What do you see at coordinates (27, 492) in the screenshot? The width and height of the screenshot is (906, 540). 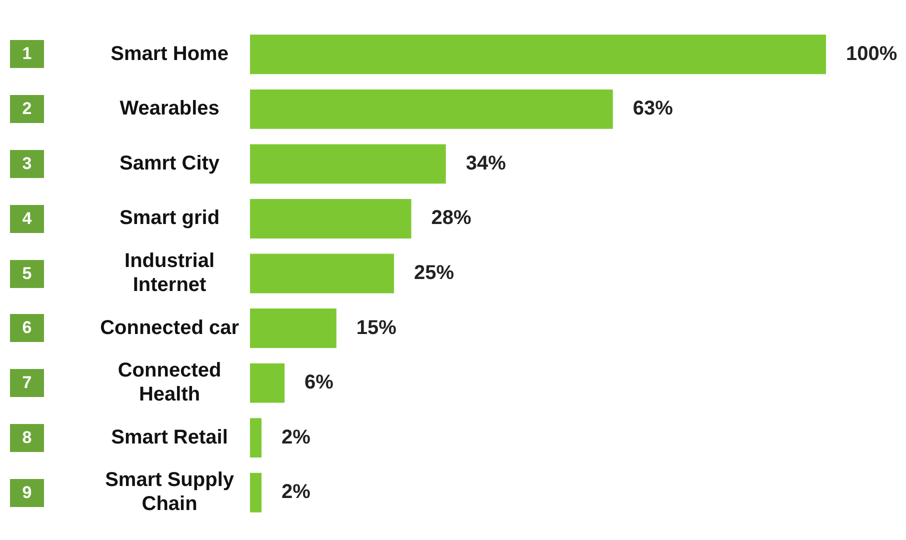 I see `text: 9` at bounding box center [27, 492].